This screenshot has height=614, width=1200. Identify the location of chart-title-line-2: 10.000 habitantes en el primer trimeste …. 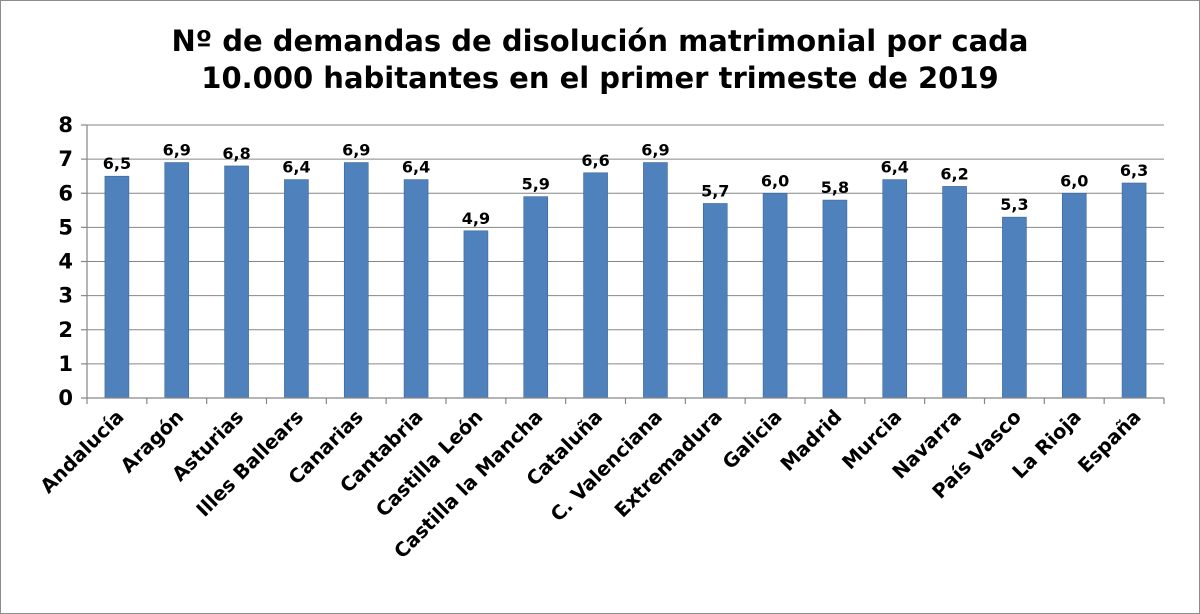
(599, 78).